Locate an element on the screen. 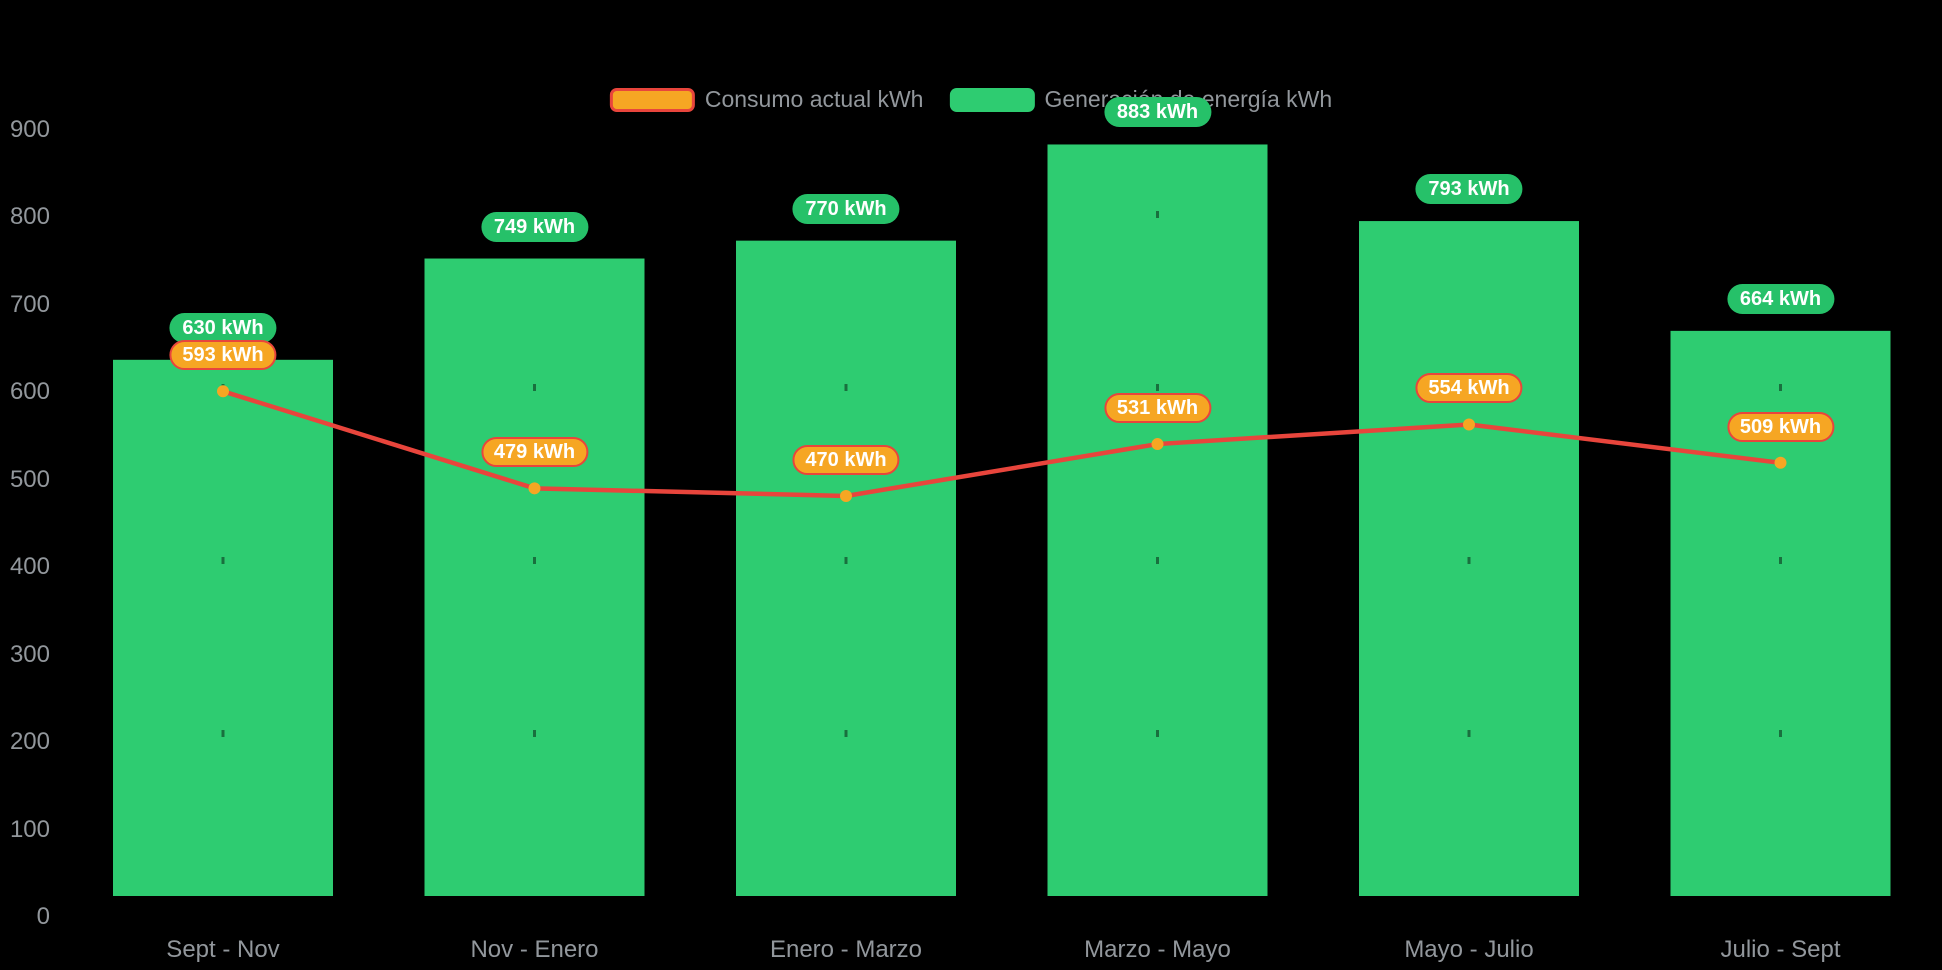 The image size is (1942, 970). legend-label-generacion: Generación de energía kWh is located at coordinates (1188, 99).